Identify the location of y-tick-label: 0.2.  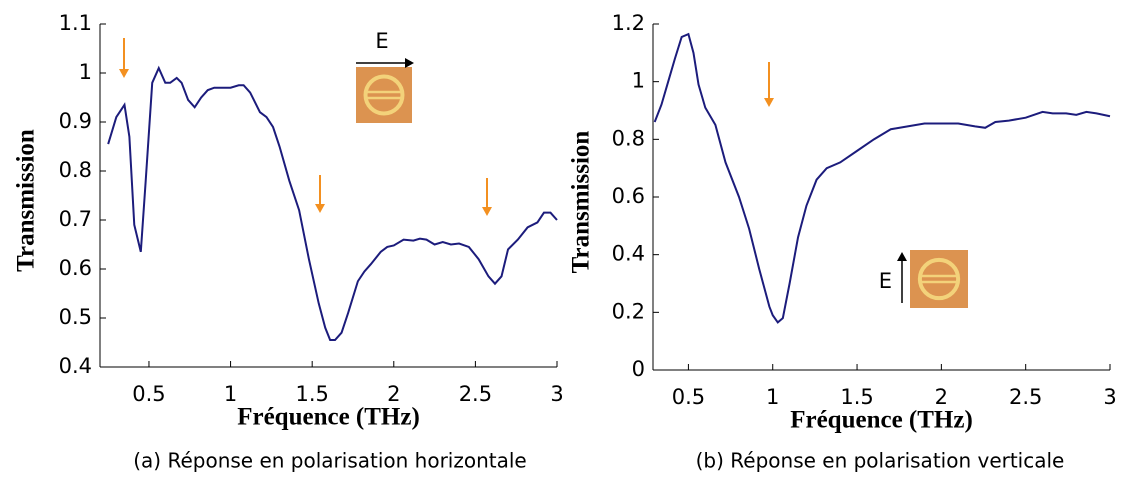
(628, 311).